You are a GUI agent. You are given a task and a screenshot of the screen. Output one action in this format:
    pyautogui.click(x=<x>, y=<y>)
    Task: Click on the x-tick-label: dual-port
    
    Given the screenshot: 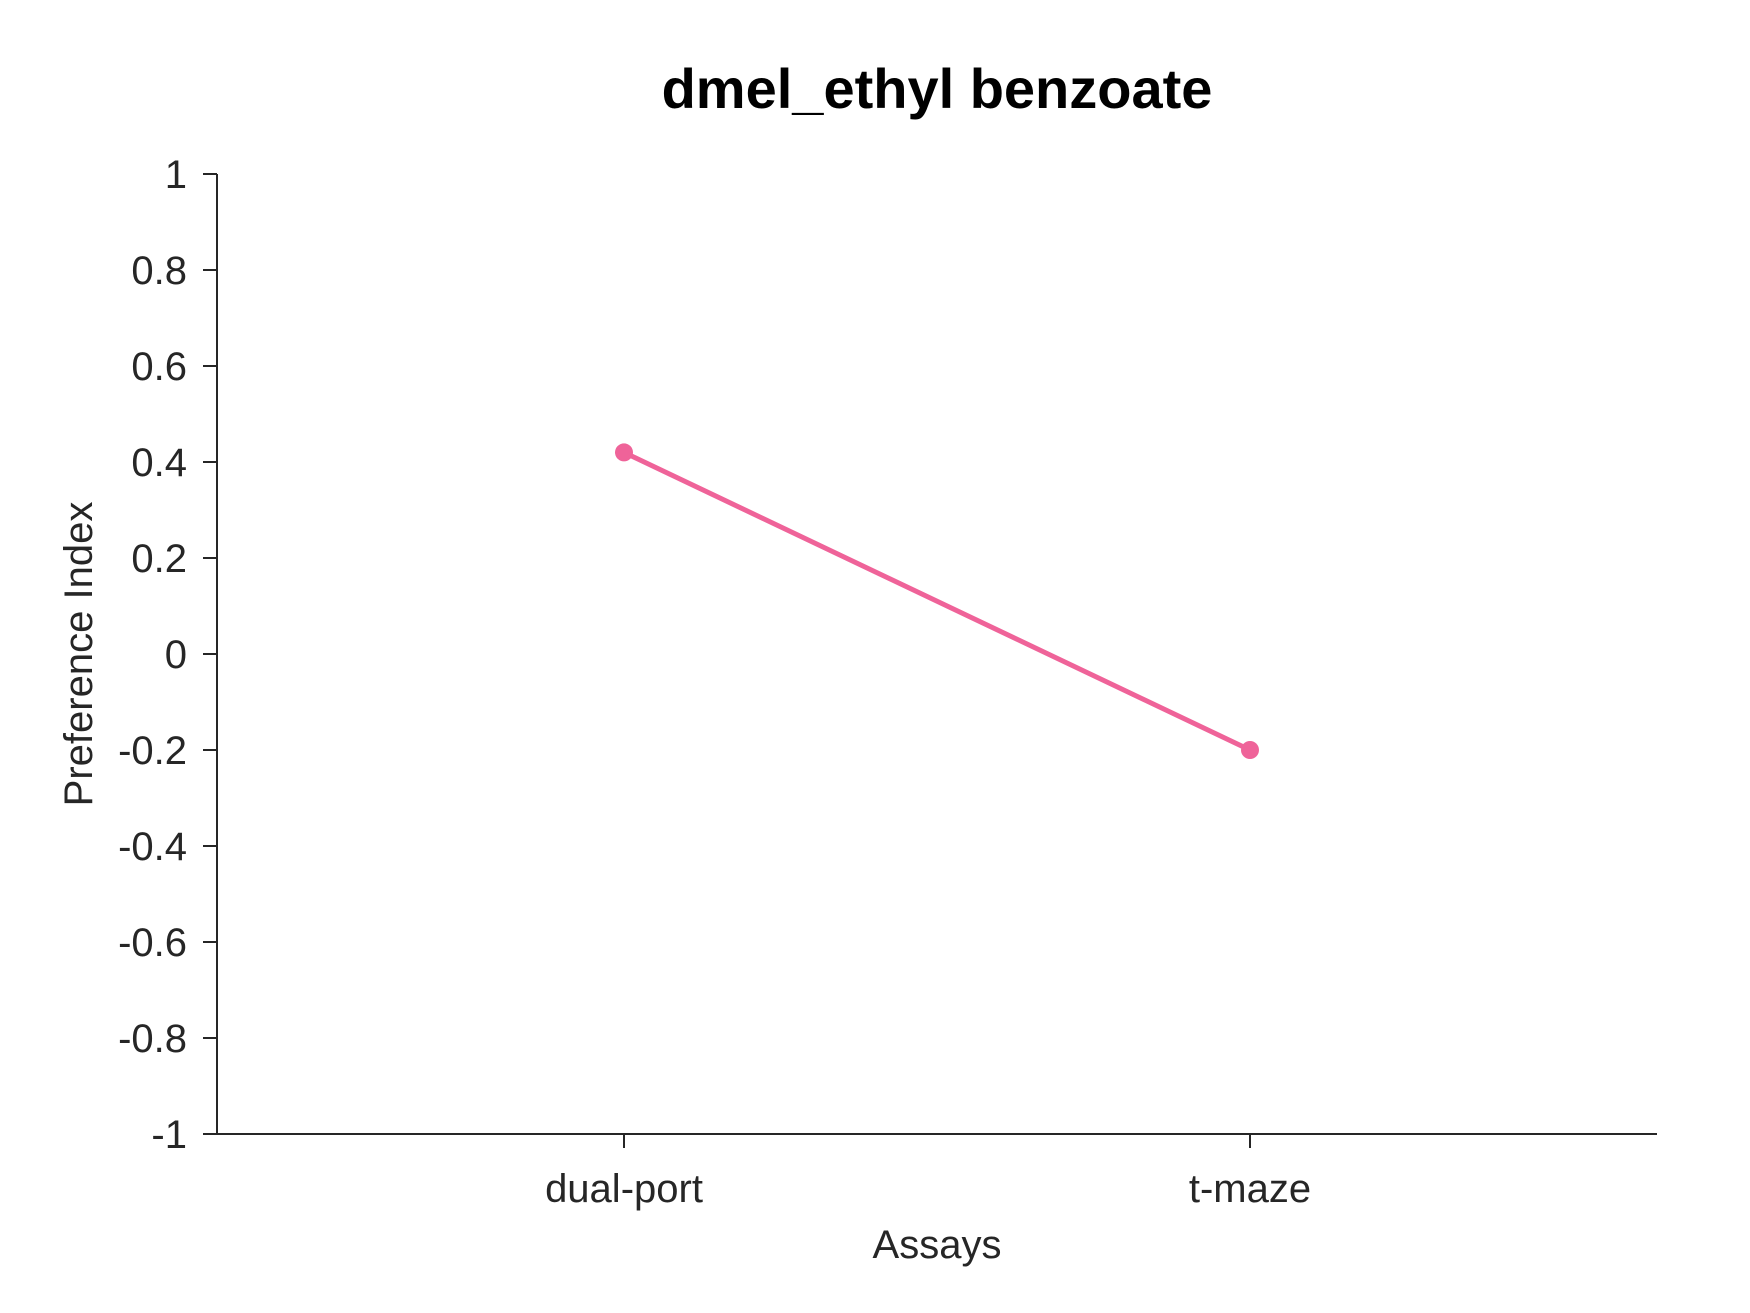 What is the action you would take?
    pyautogui.click(x=624, y=1189)
    